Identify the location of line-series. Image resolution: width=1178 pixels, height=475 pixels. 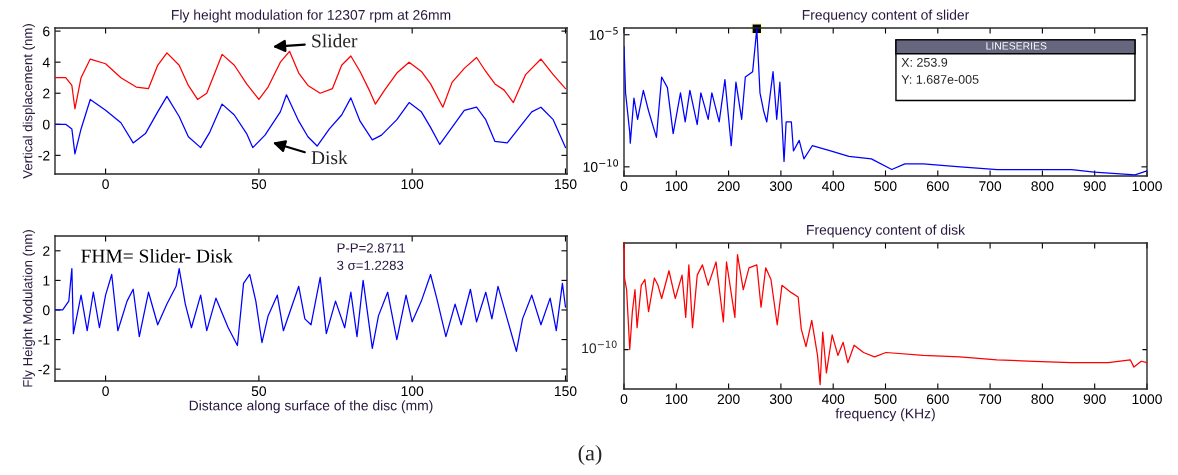
(311, 80).